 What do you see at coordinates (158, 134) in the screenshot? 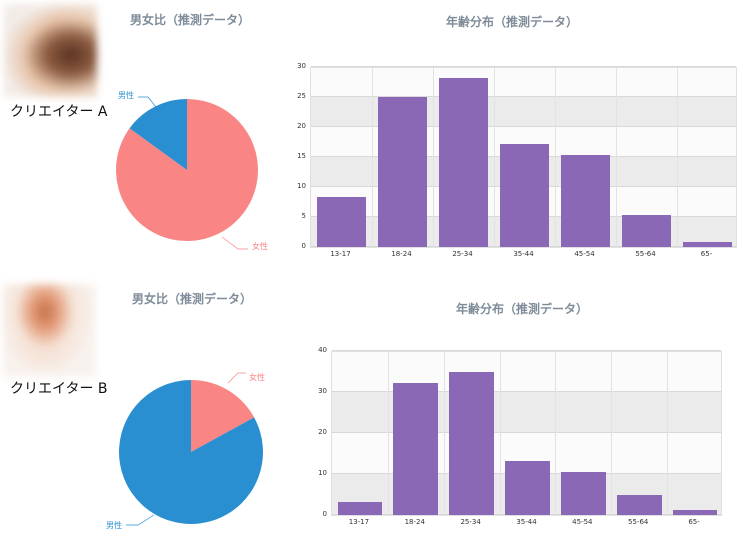
I see `male-slice-a` at bounding box center [158, 134].